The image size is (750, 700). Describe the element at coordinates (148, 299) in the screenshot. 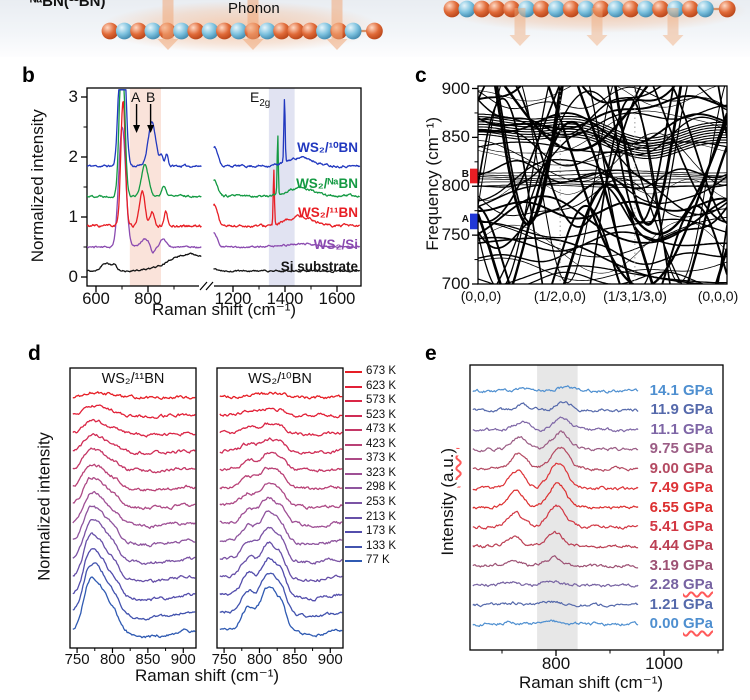

I see `b-x-tick-label: 800` at that location.